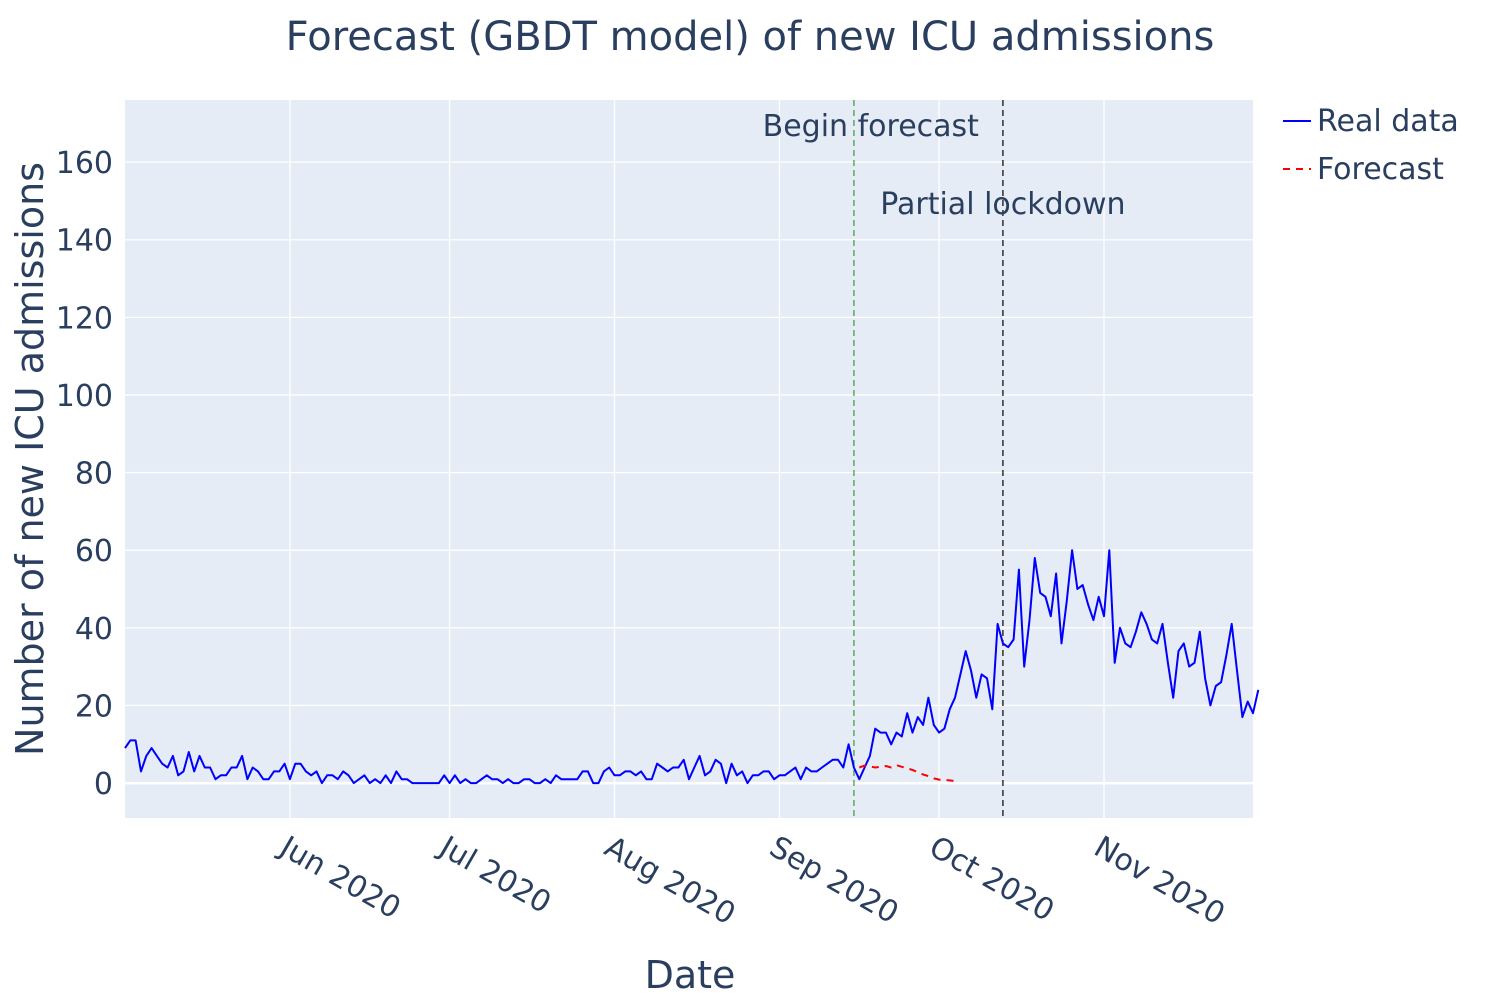 This screenshot has width=1500, height=1000. Describe the element at coordinates (94, 706) in the screenshot. I see `y-tick-label: 20` at that location.